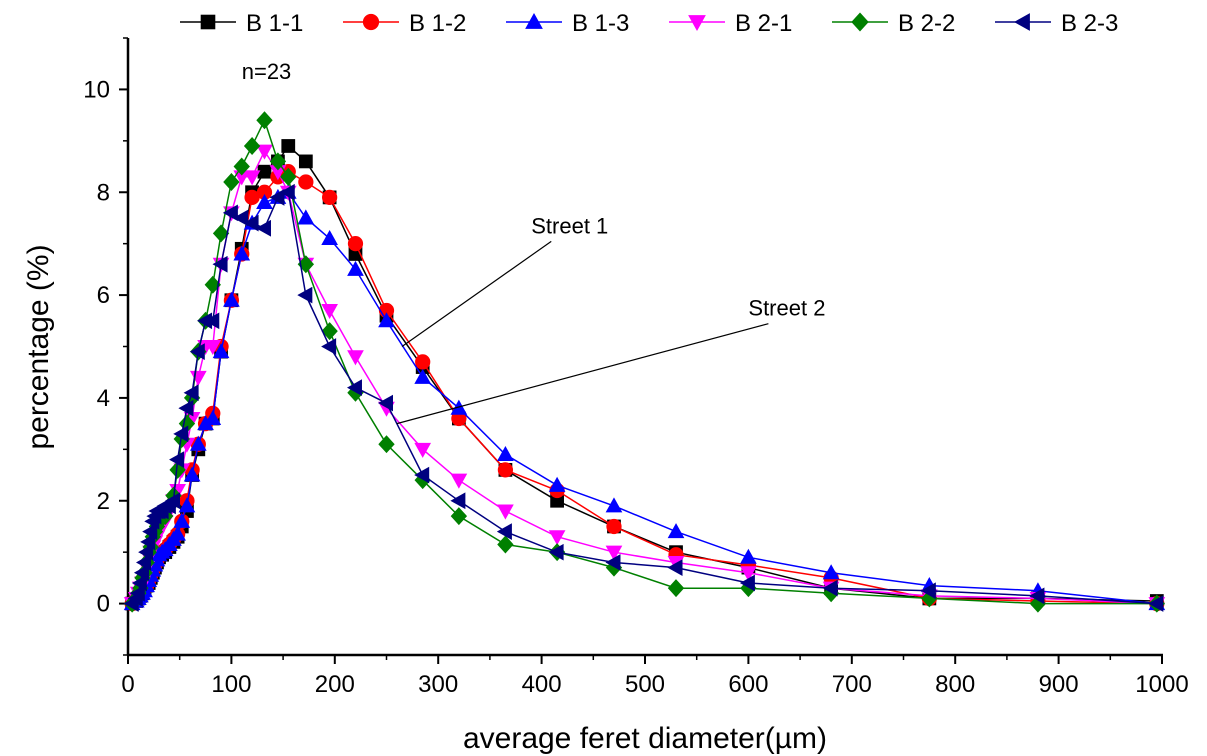 The width and height of the screenshot is (1207, 756). I want to click on legend-item: B 2-1, so click(730, 23).